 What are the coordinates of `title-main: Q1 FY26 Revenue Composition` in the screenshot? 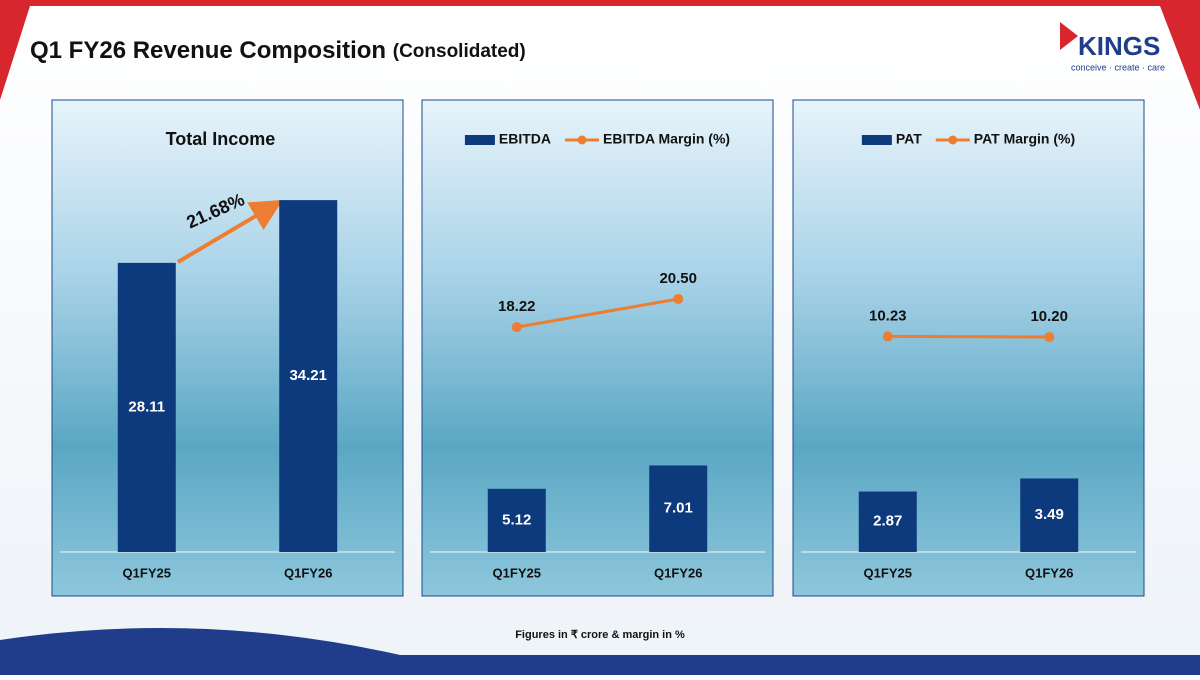 It's located at (208, 50).